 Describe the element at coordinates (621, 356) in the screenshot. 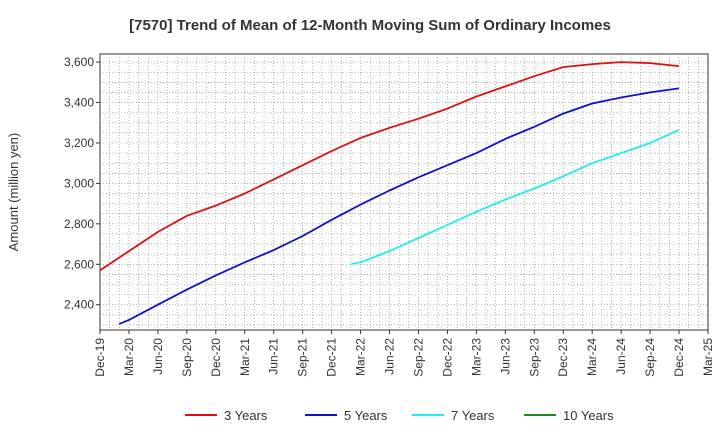

I see `x-tick-label: Jun-24` at that location.